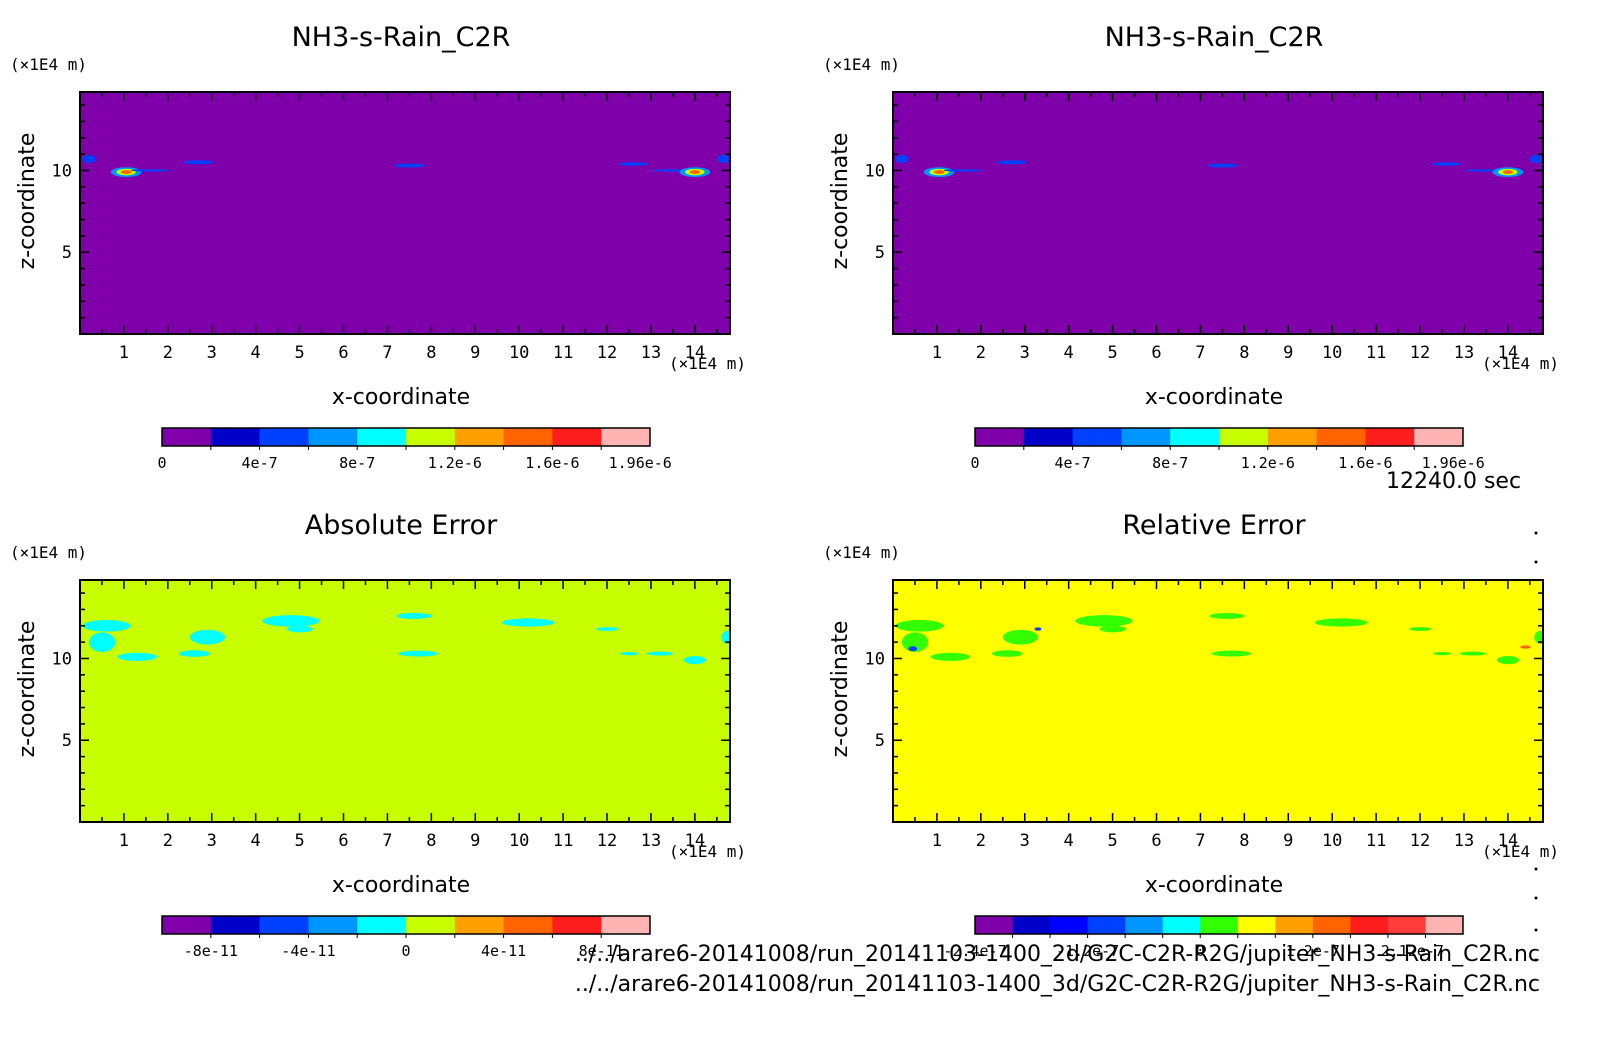 The height and width of the screenshot is (1054, 1604). Describe the element at coordinates (1536, 562) in the screenshot. I see `edge-dot` at that location.